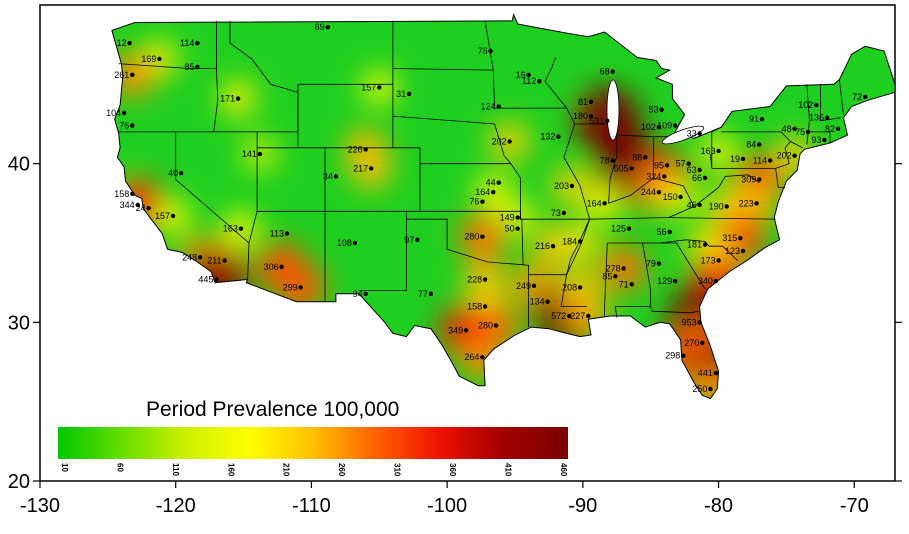 This screenshot has height=534, width=909. I want to click on lake-erie, so click(683, 135).